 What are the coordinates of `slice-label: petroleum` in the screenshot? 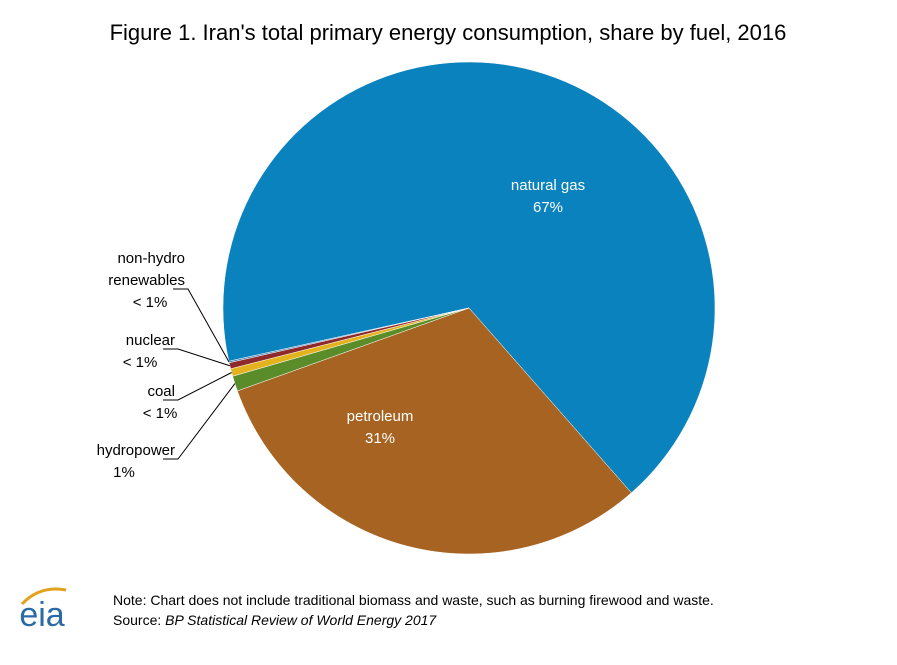 It's located at (380, 416).